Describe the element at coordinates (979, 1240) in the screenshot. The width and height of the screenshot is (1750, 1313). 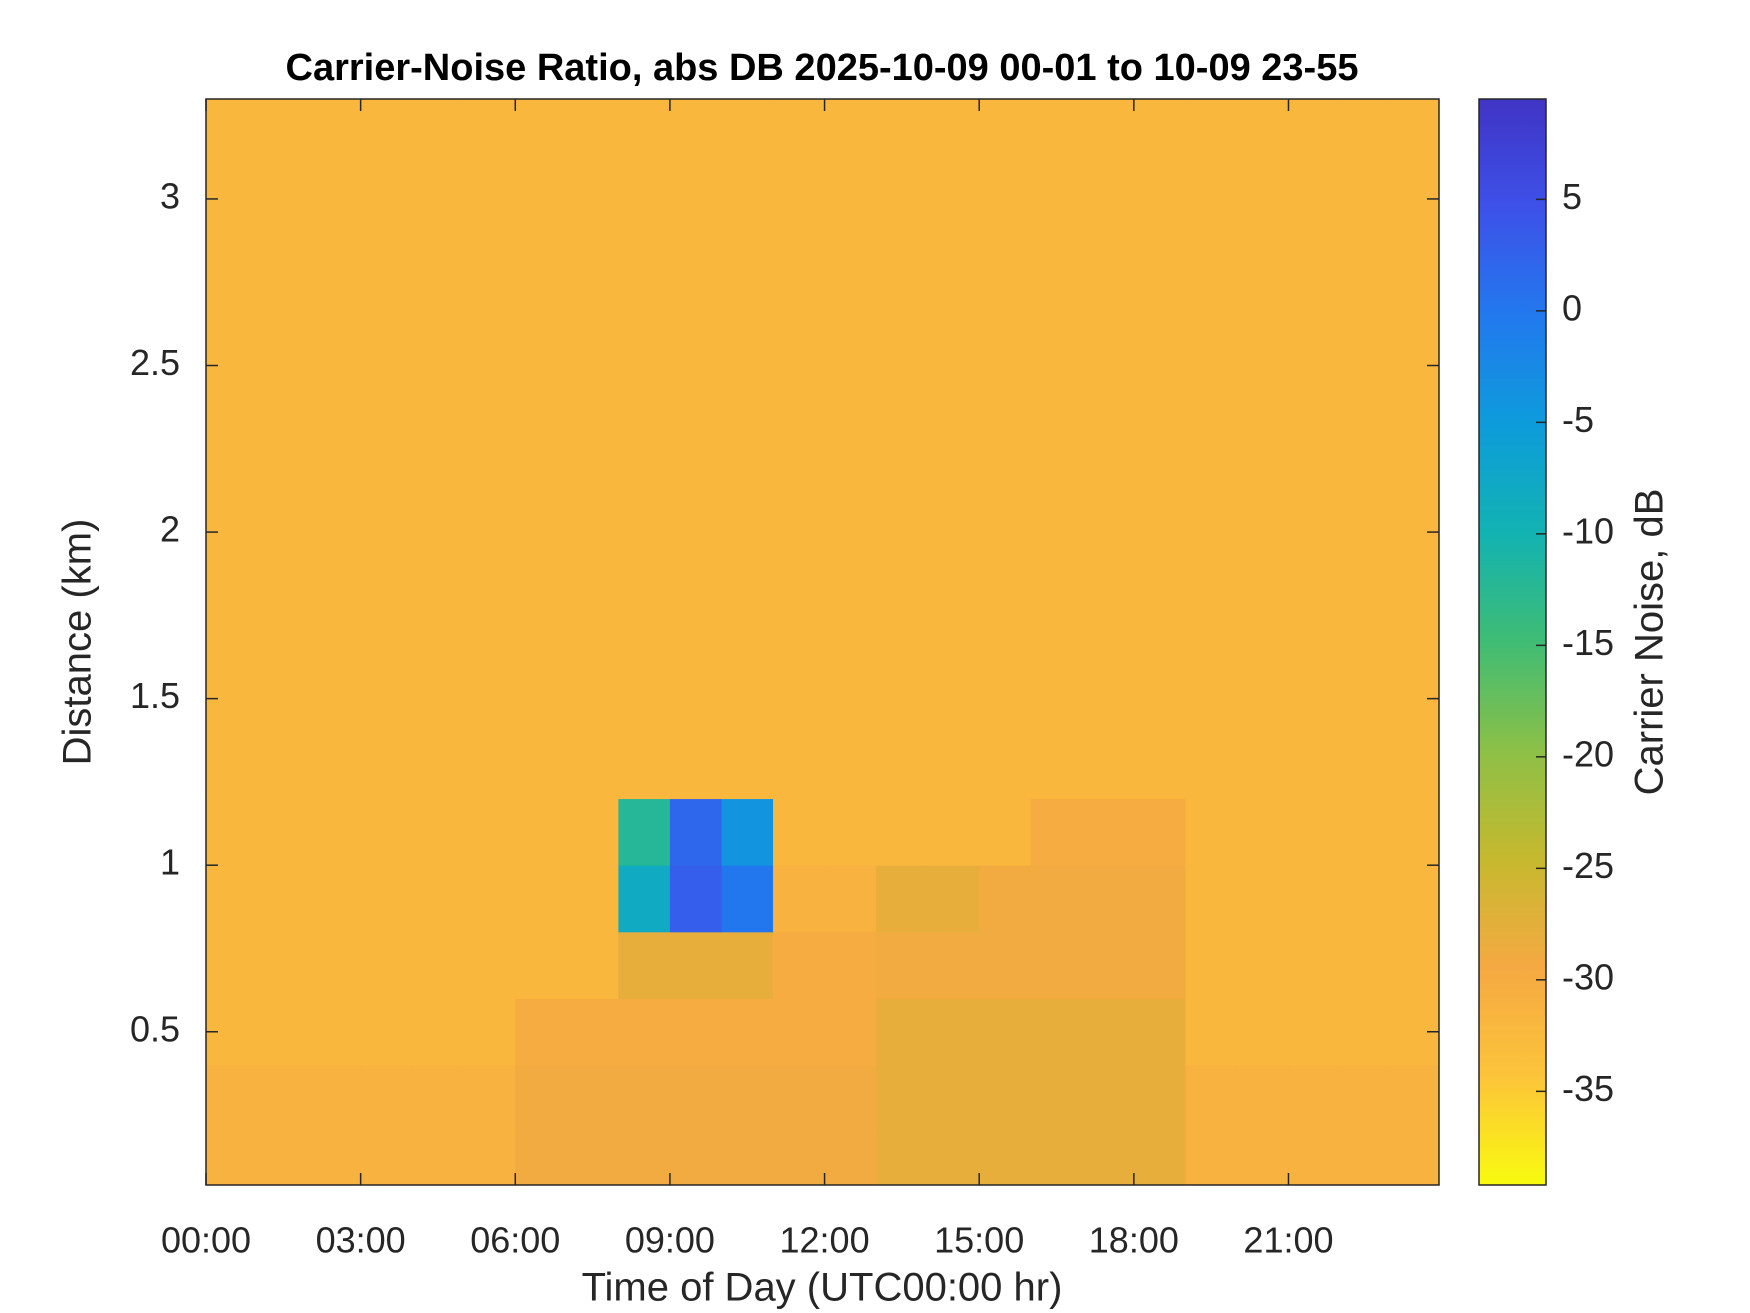
I see `x-tick-label: 15:00` at that location.